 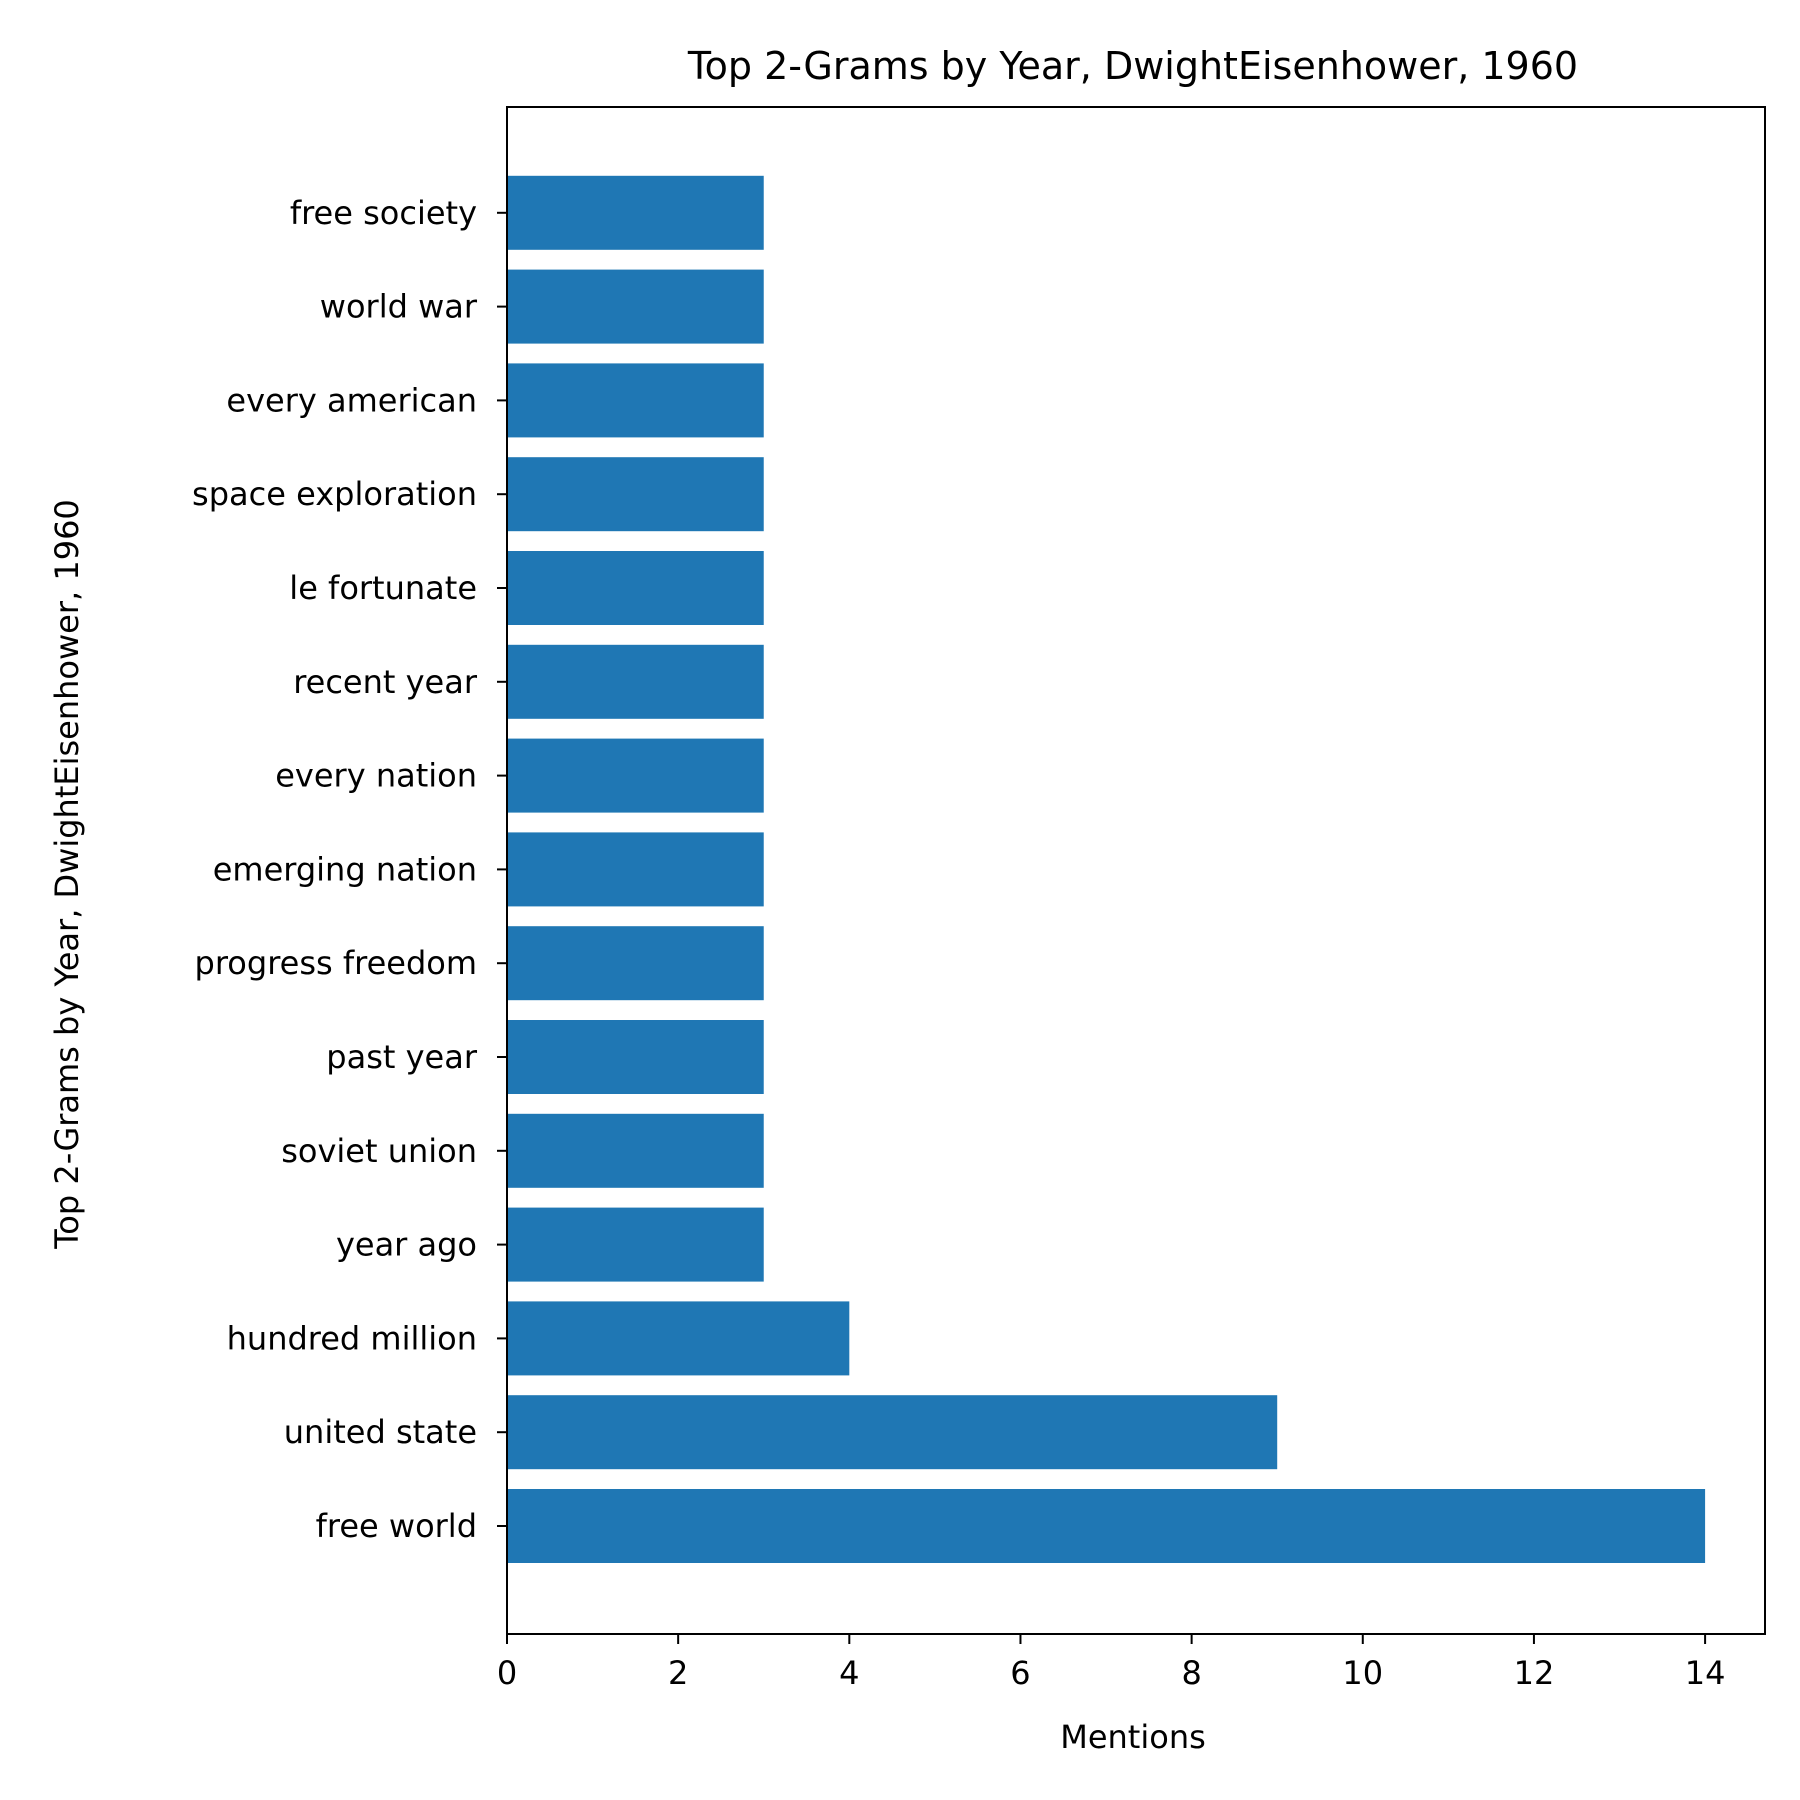 What do you see at coordinates (352, 1338) in the screenshot?
I see `y-tick-label: hundred million` at bounding box center [352, 1338].